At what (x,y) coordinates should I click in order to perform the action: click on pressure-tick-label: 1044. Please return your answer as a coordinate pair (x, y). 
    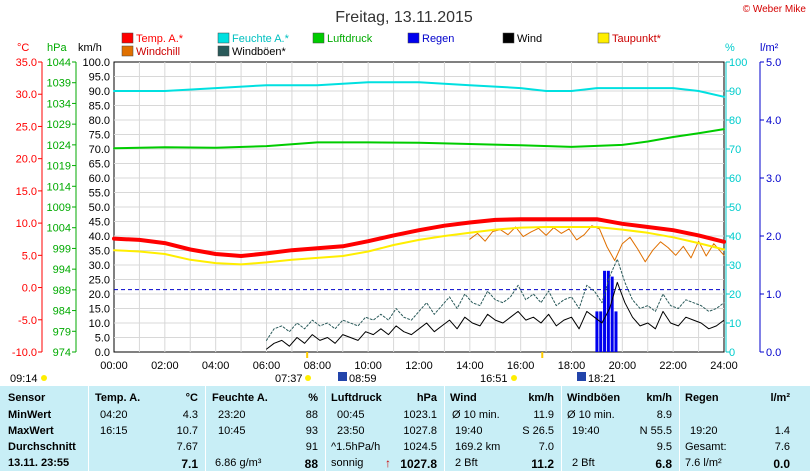
    Looking at the image, I should click on (59, 63).